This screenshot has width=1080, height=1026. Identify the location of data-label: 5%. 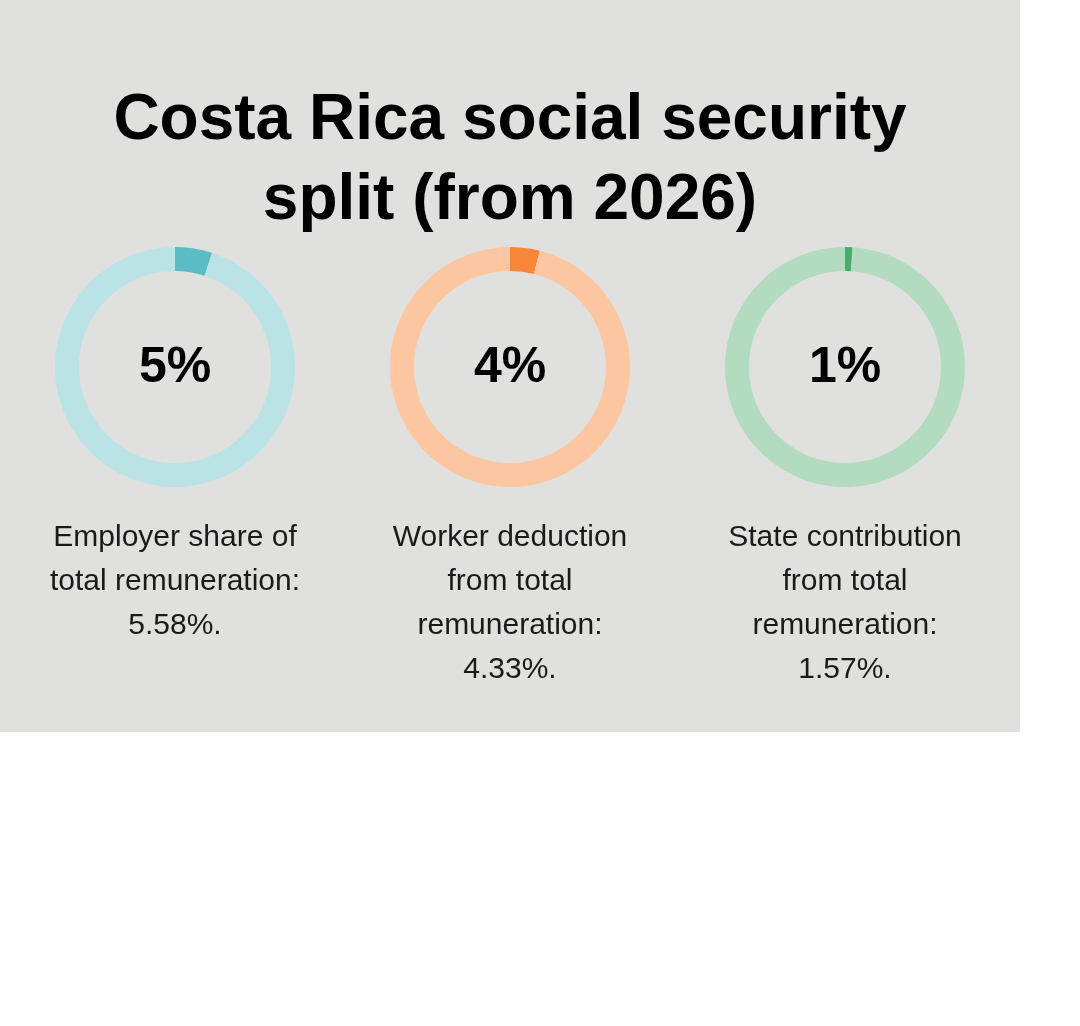
(175, 365).